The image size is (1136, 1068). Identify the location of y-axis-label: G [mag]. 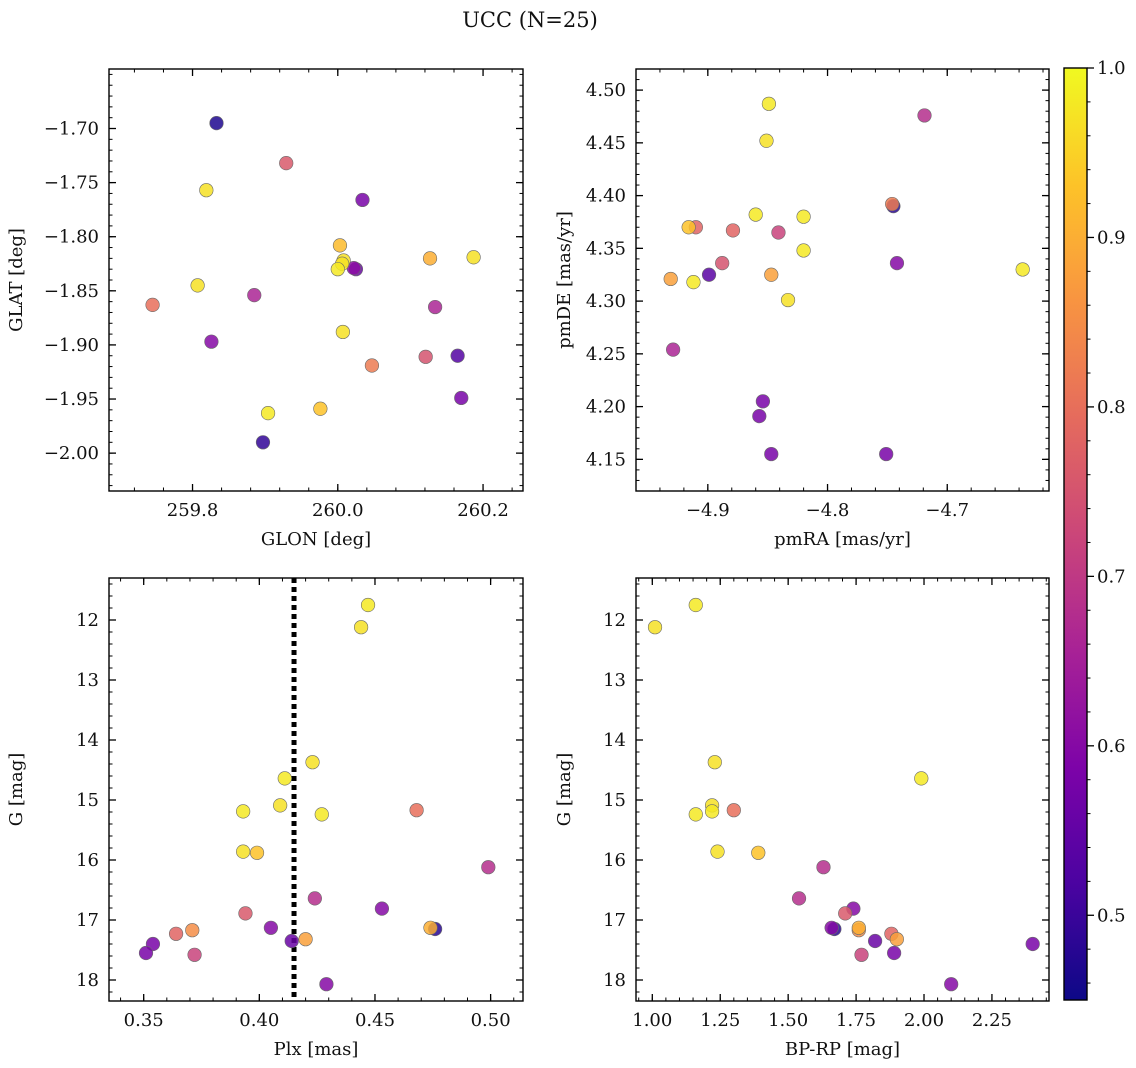
(564, 789).